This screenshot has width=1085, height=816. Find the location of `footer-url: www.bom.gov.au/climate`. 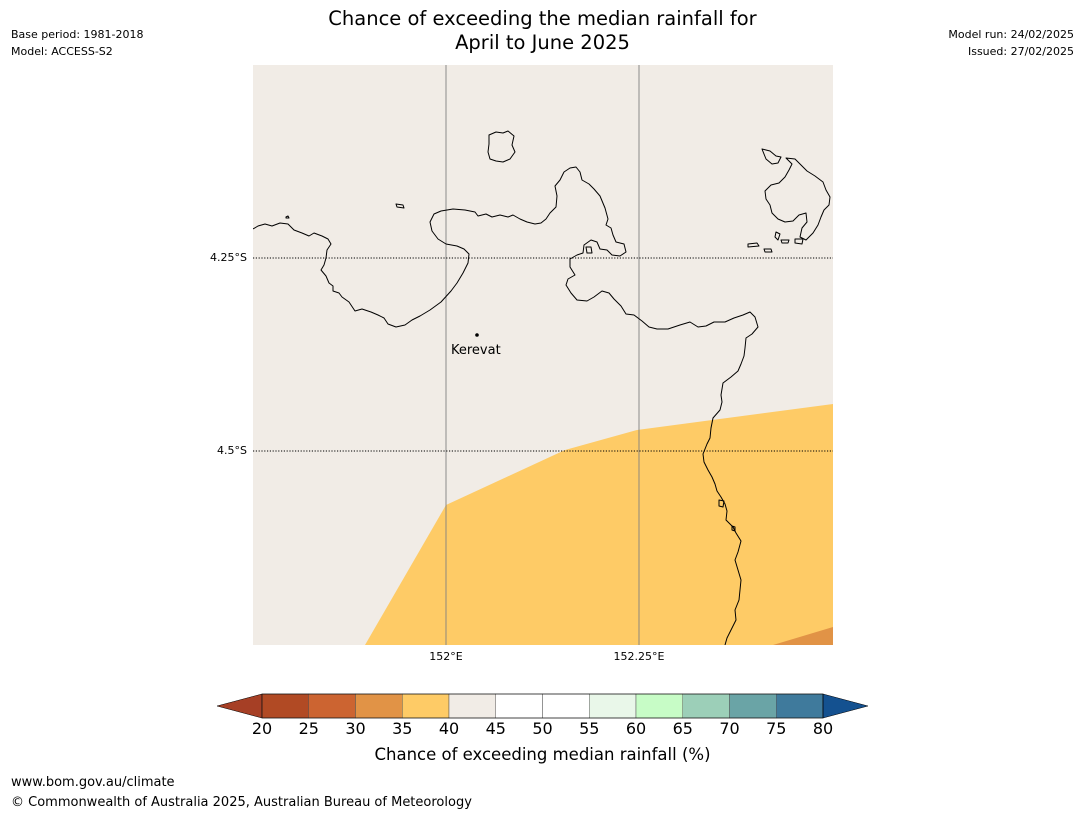

footer-url: www.bom.gov.au/climate is located at coordinates (93, 782).